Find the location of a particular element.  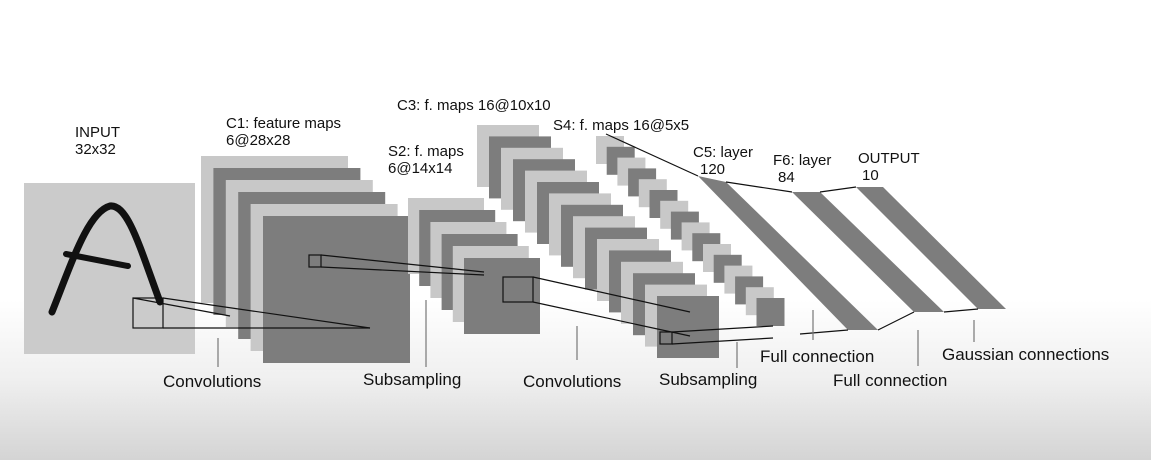

input-letter-a-bar is located at coordinates (97, 260).